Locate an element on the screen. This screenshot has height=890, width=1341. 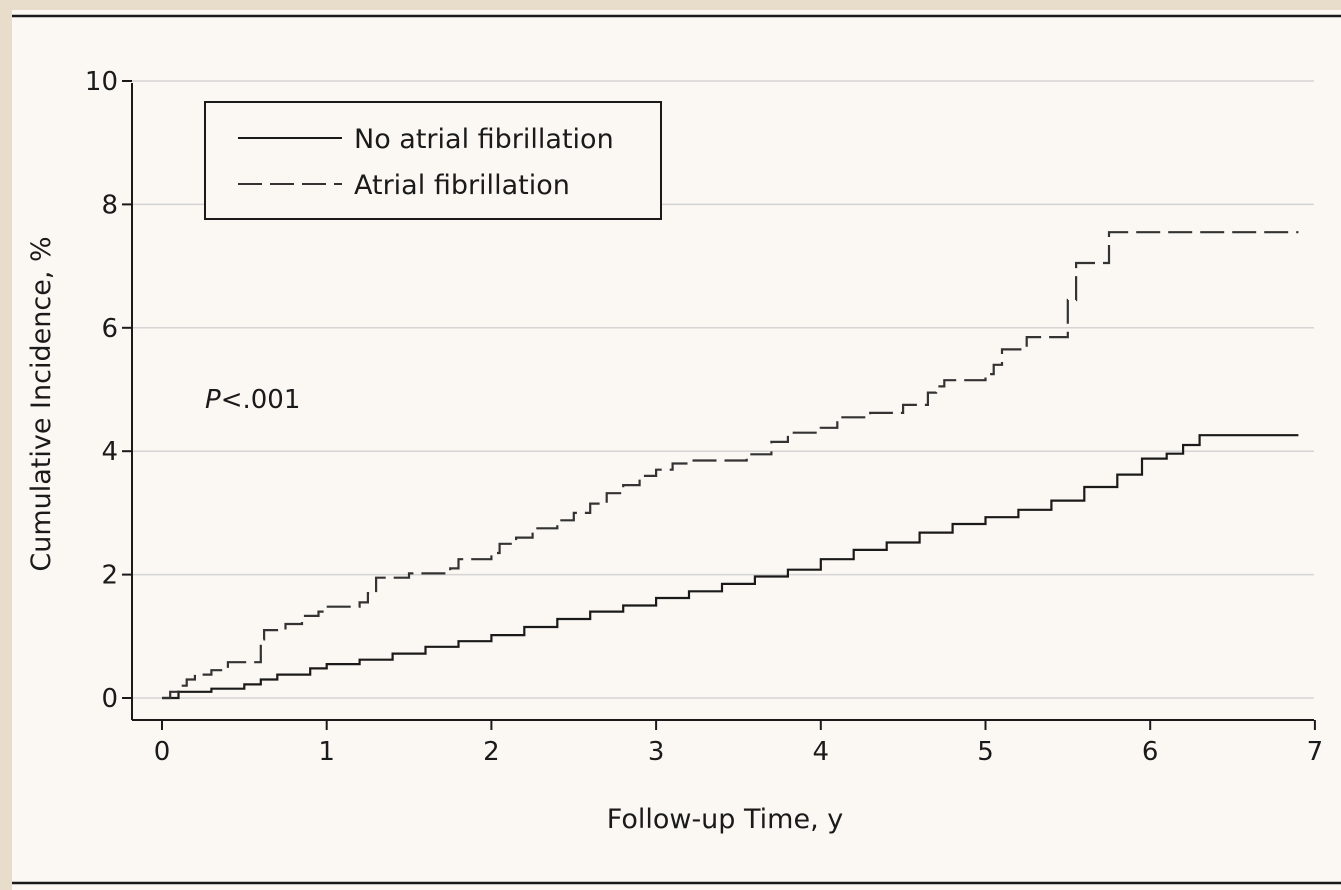
y-tick-label: 10 is located at coordinates (101, 82).